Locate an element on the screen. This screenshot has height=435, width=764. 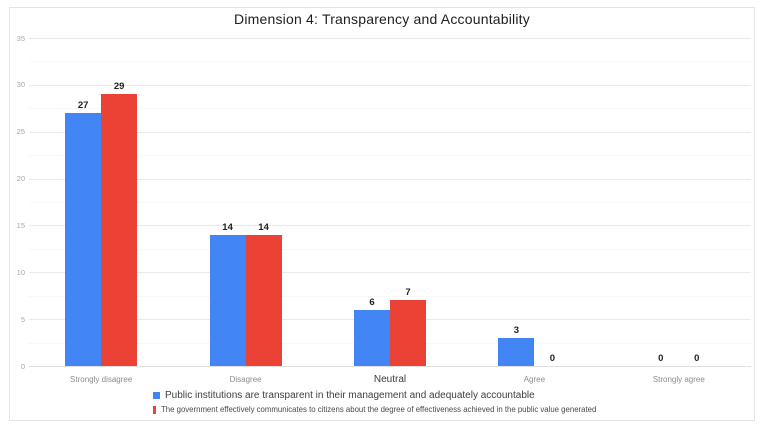
bar-series1-agree is located at coordinates (516, 351).